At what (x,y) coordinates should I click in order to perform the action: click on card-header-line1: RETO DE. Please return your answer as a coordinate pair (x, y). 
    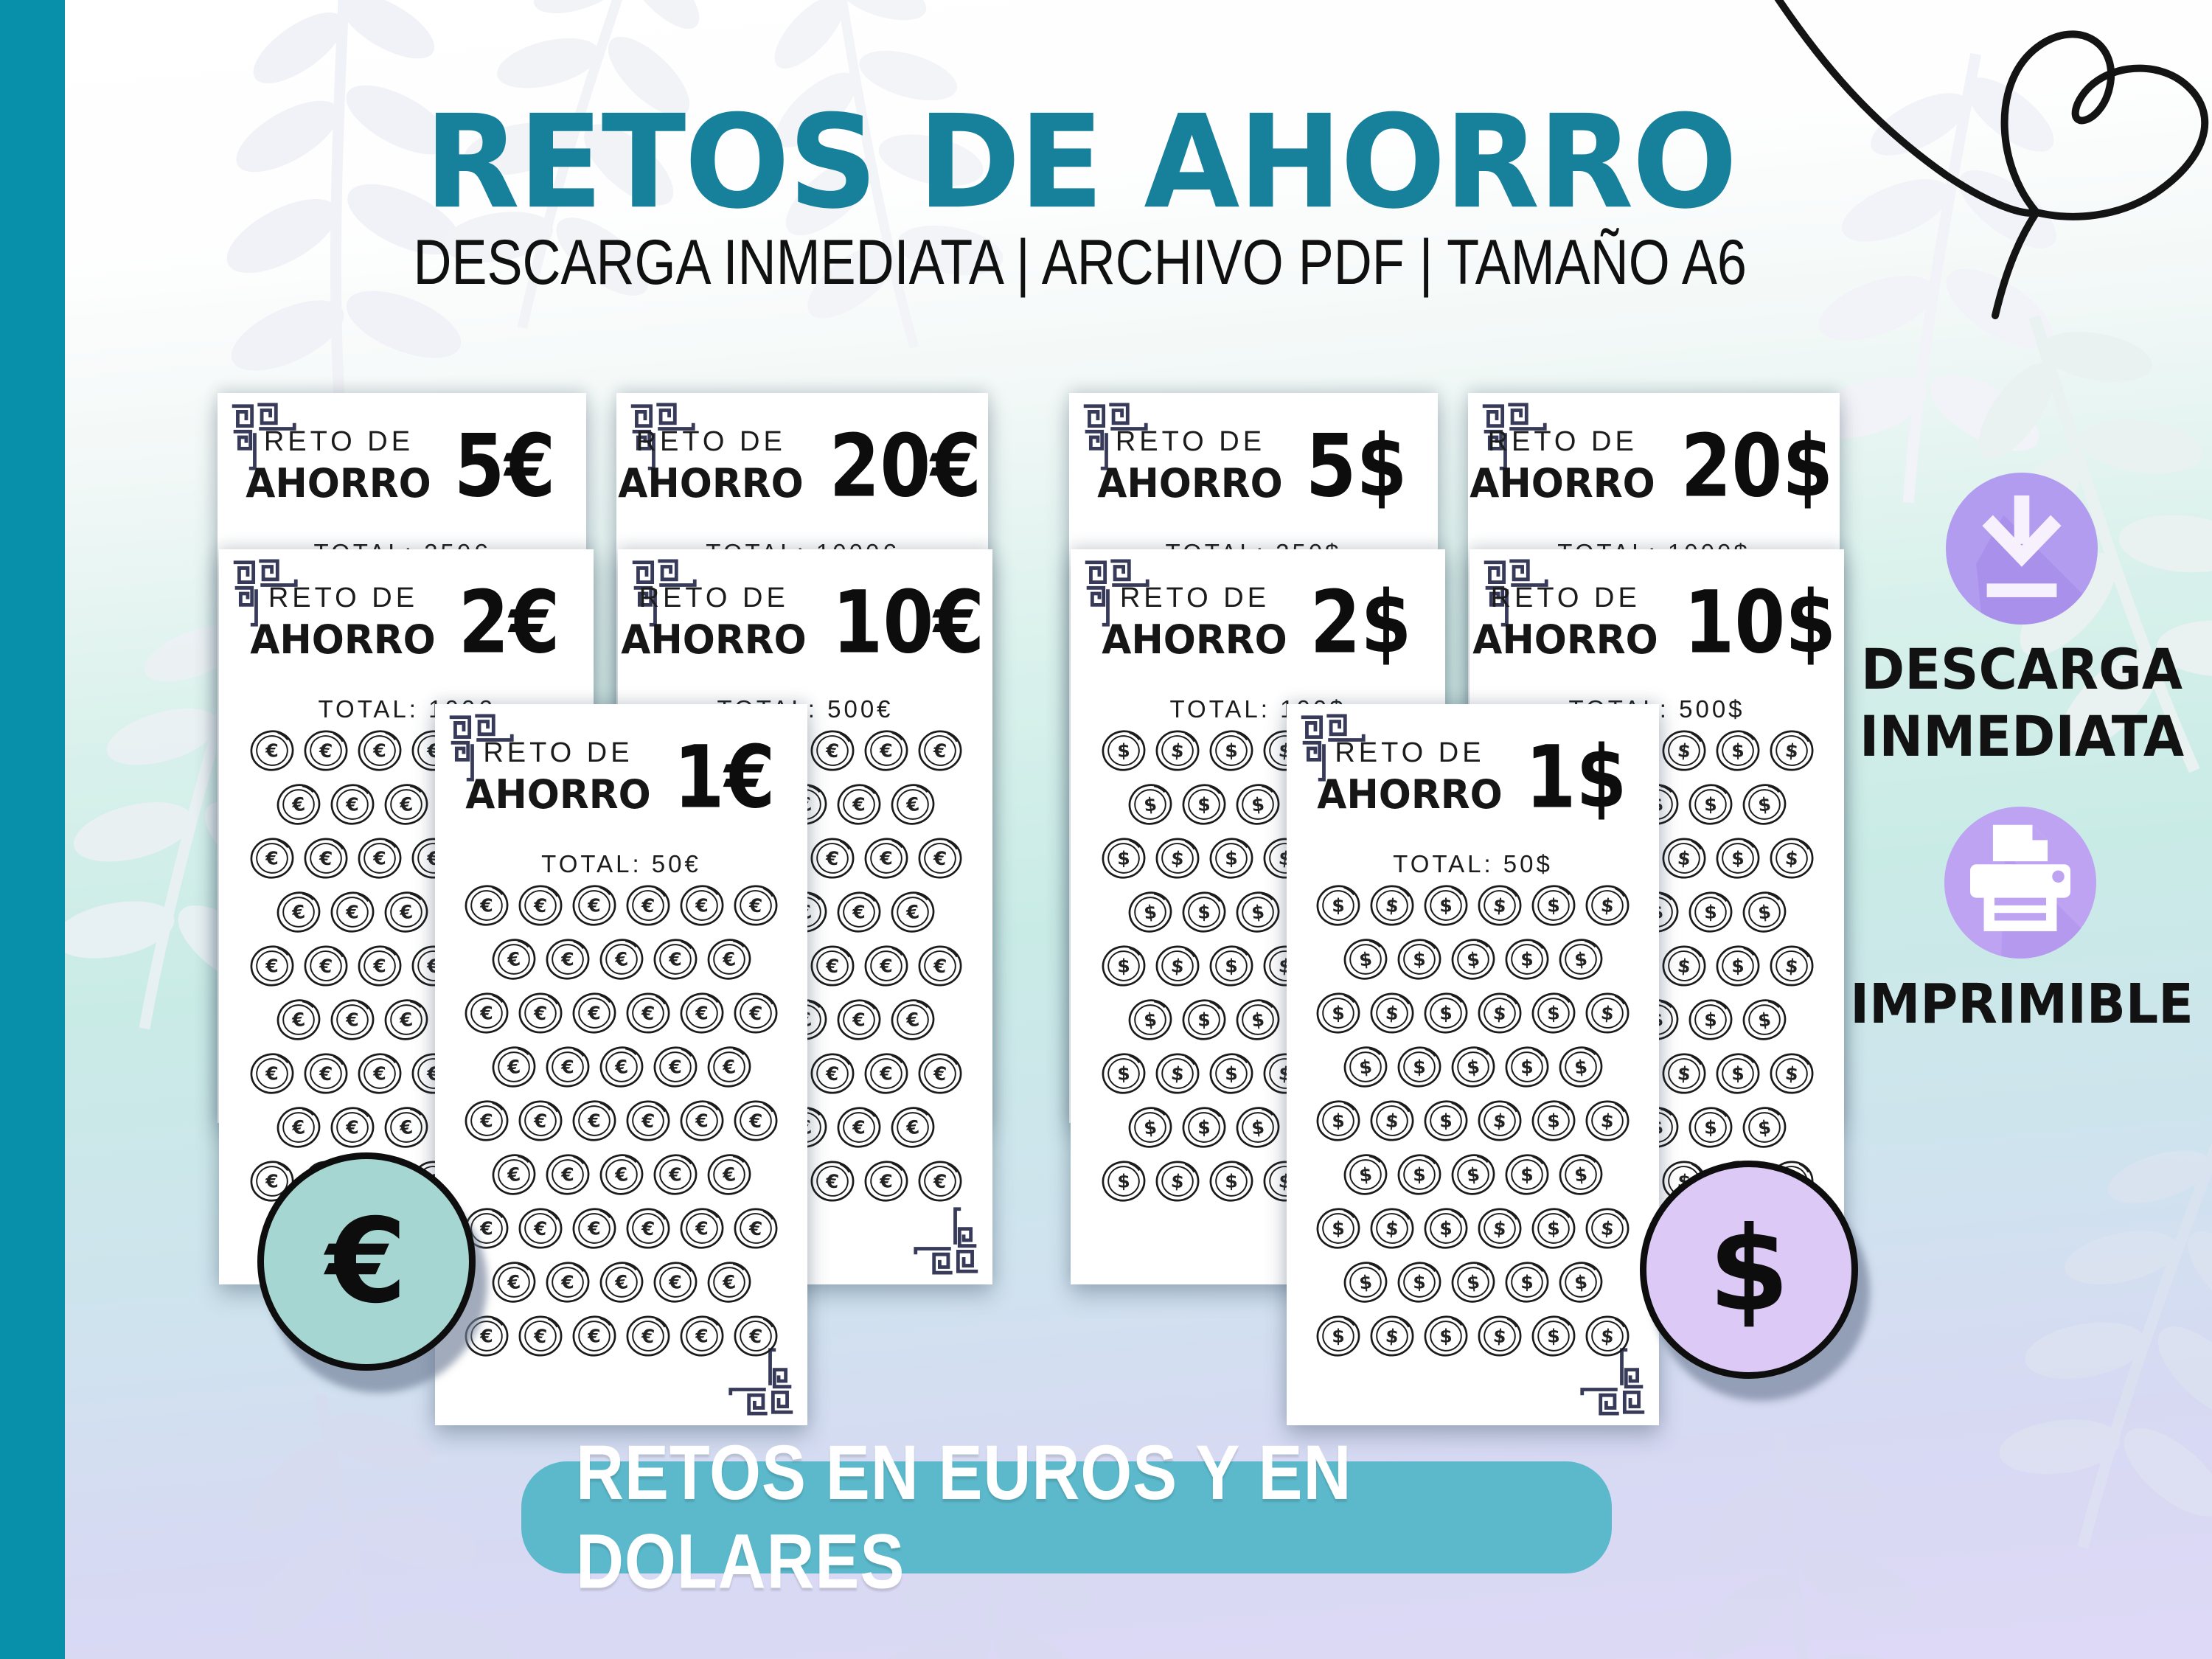
    Looking at the image, I should click on (1190, 441).